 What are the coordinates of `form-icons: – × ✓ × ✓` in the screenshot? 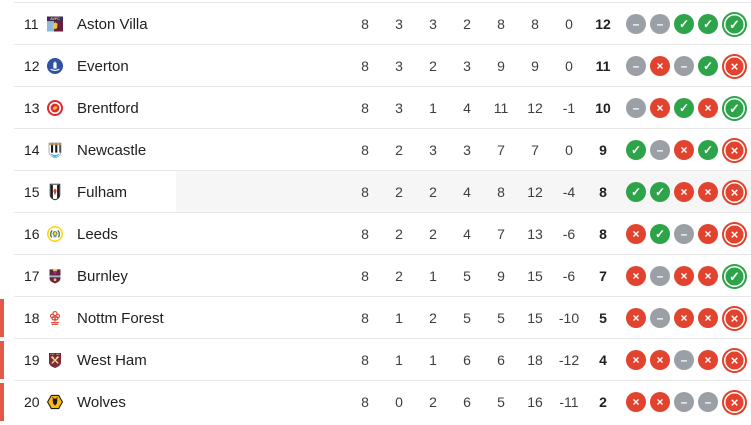 It's located at (685, 108).